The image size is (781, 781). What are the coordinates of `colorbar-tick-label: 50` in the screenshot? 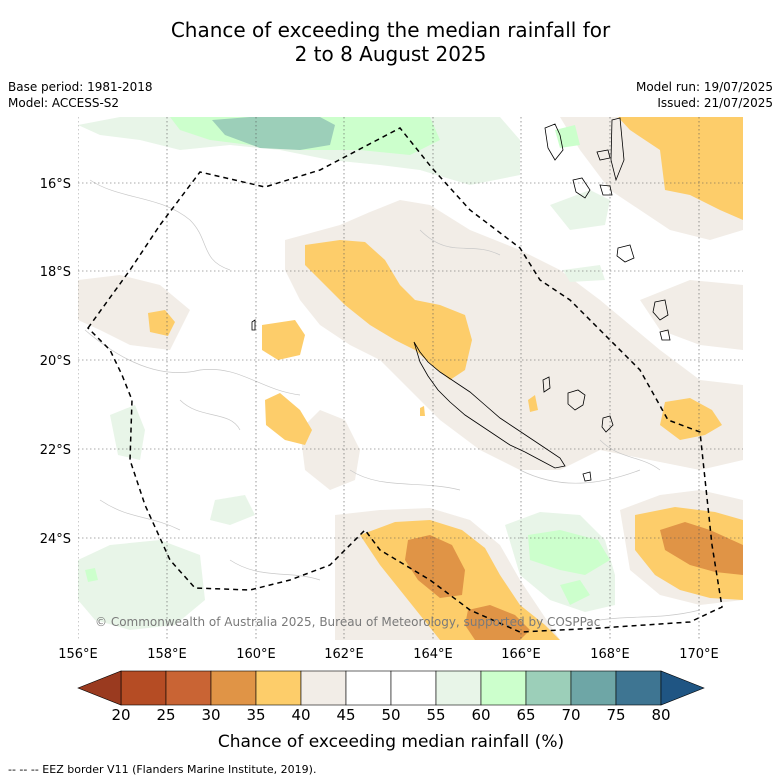 It's located at (390, 715).